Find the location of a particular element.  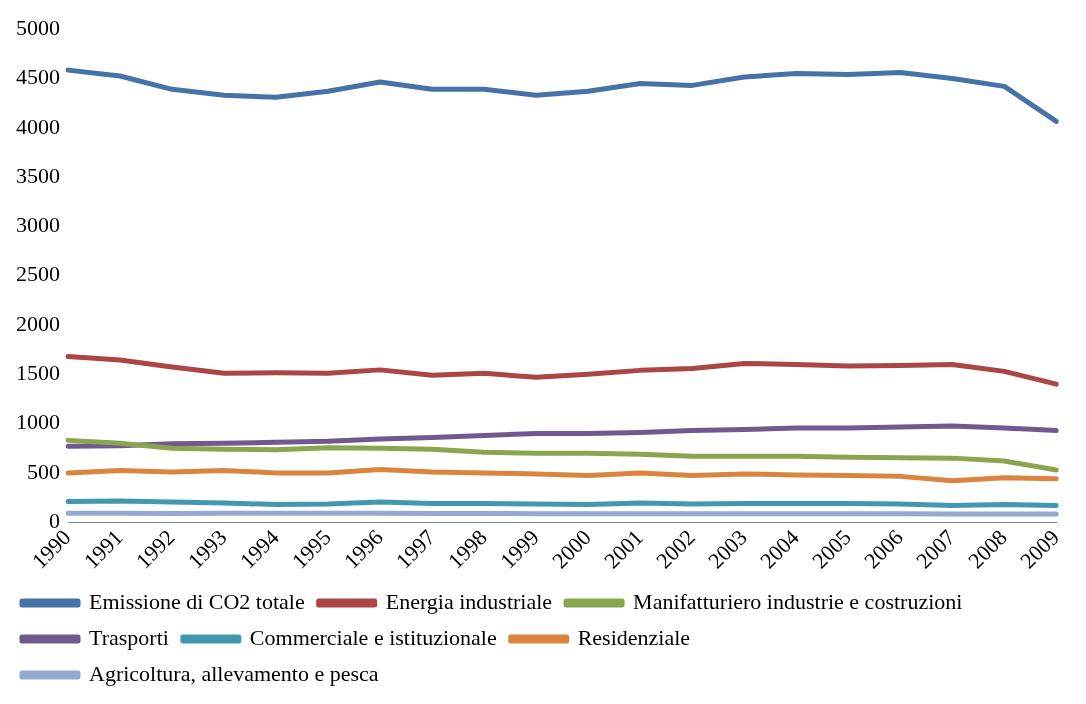

y-tick-label: 1500 is located at coordinates (38, 373).